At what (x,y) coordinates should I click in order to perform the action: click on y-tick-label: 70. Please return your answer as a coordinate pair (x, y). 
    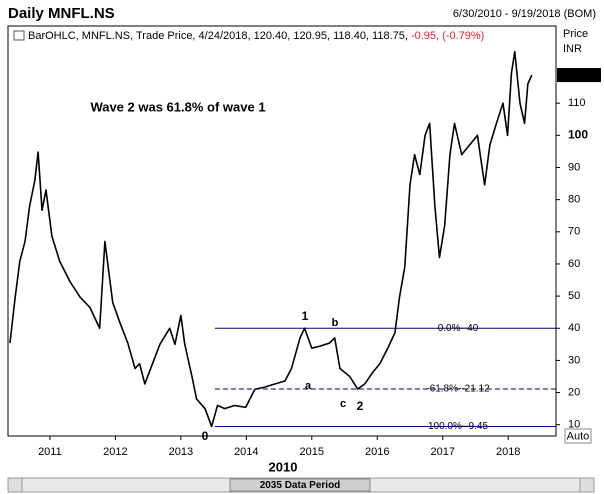
    Looking at the image, I should click on (574, 232).